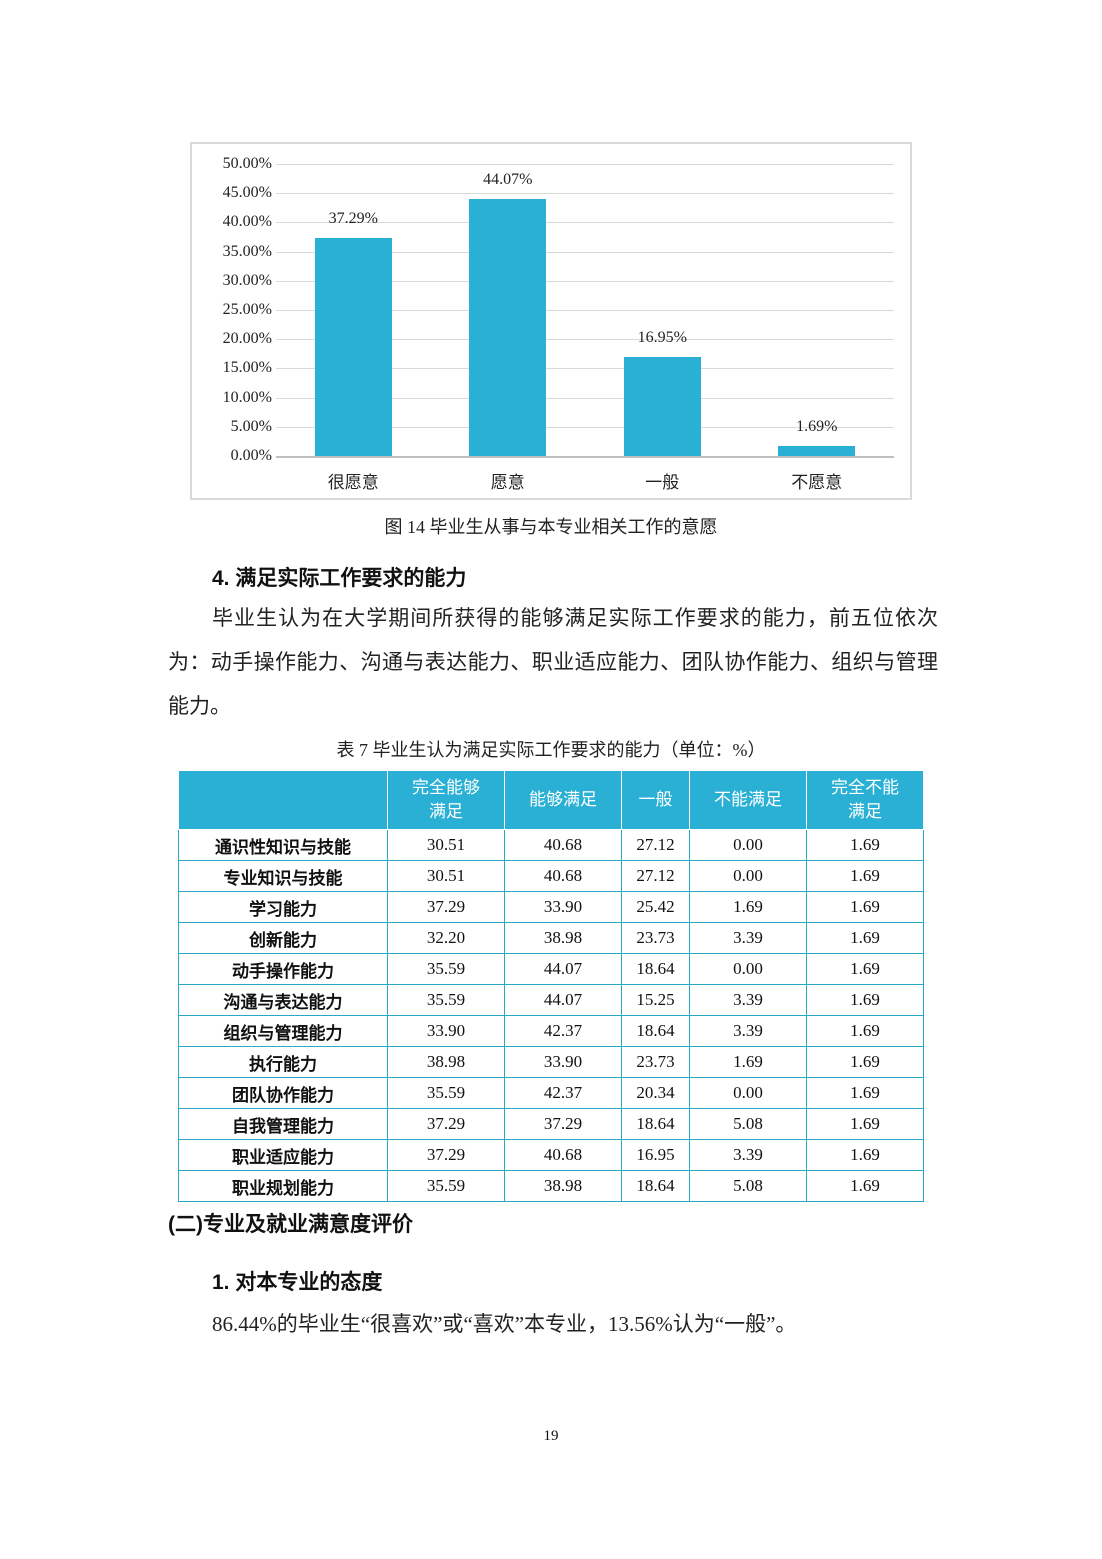 This screenshot has width=1102, height=1559. I want to click on subsection-heading: 1. 对本专业的态度, so click(297, 1282).